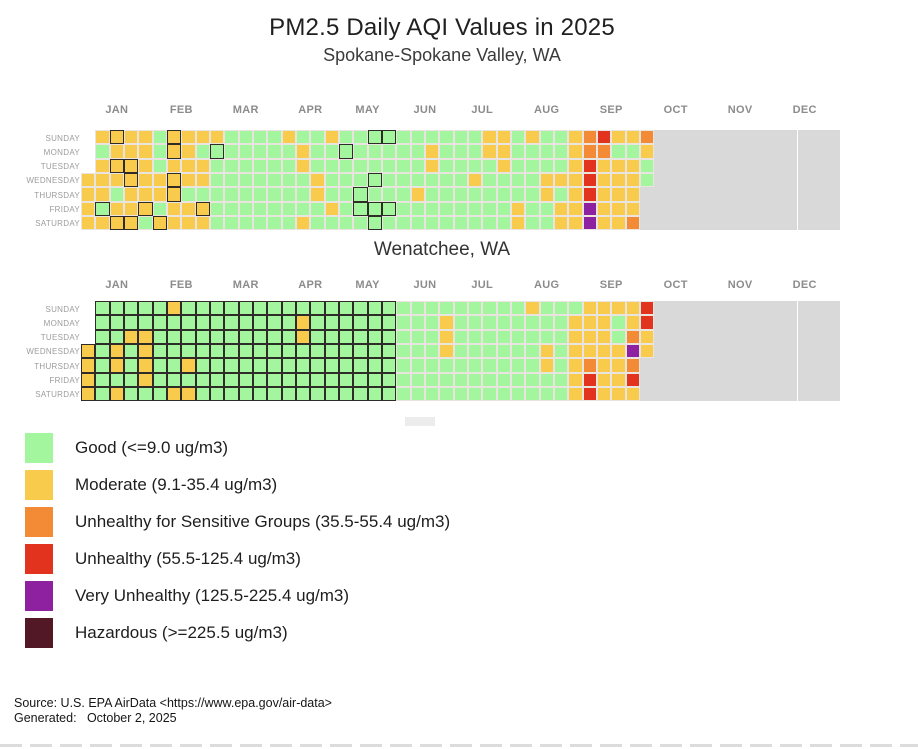  What do you see at coordinates (547, 110) in the screenshot?
I see `month-label: AUG` at bounding box center [547, 110].